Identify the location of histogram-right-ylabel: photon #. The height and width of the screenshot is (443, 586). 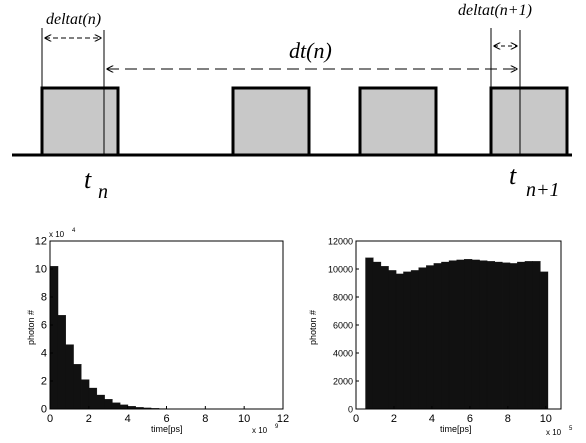
(313, 327).